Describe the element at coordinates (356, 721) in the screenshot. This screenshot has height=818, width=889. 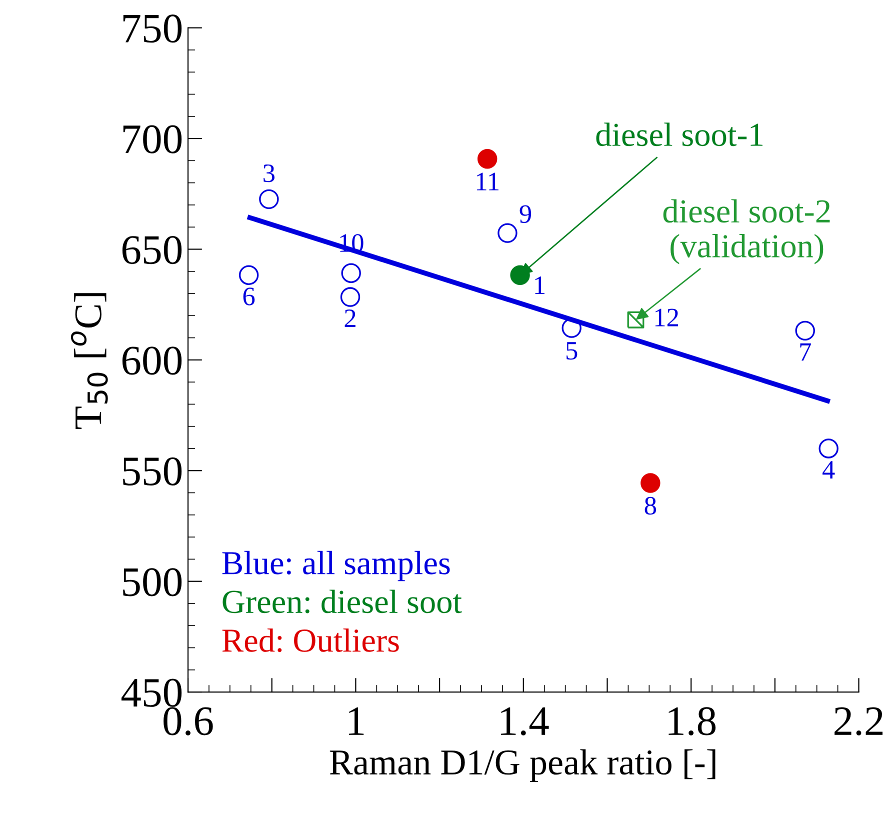
I see `x-tick-label: 1` at that location.